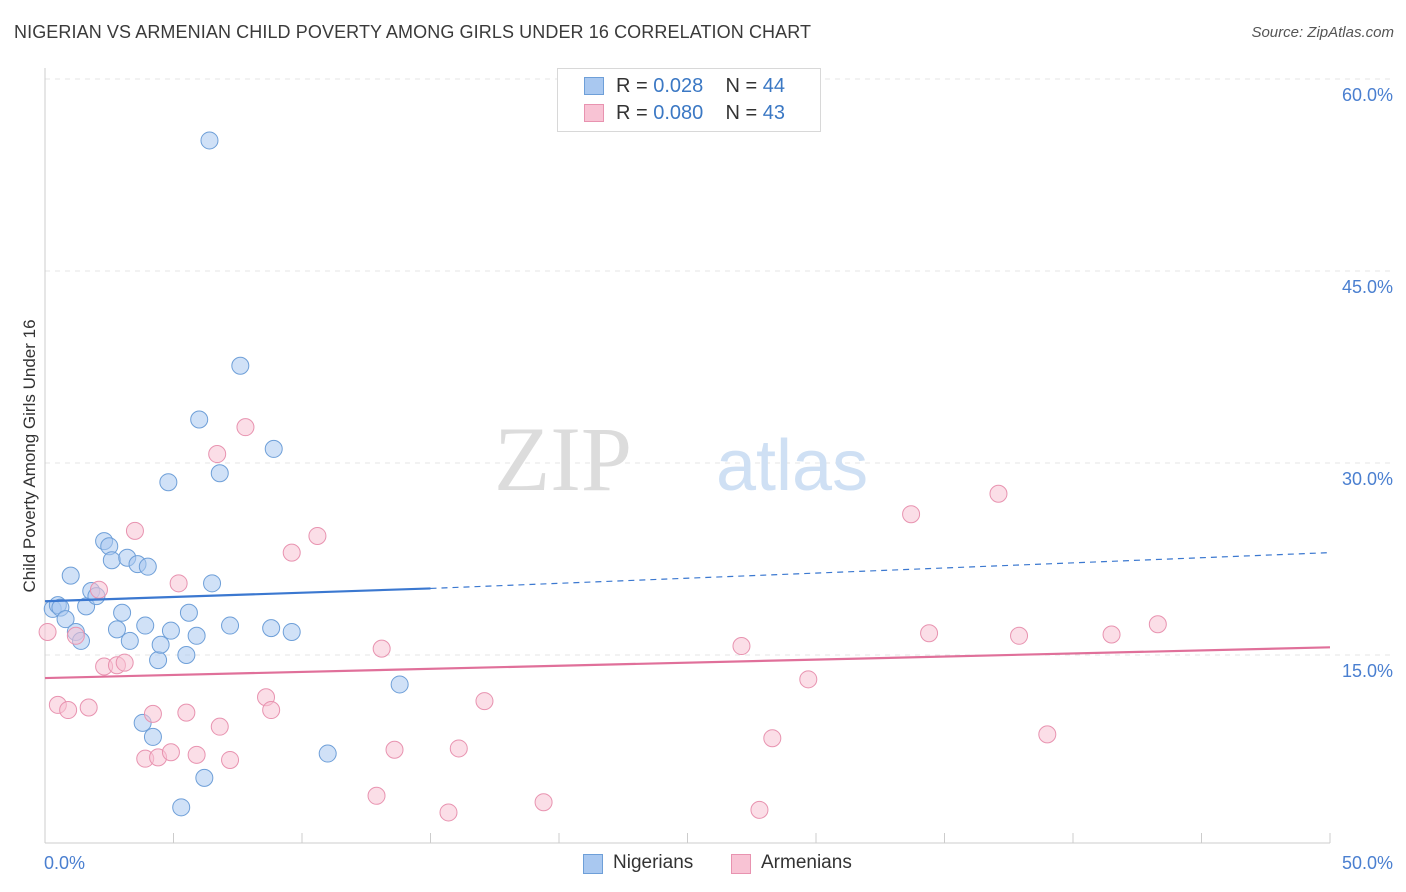 The image size is (1406, 892). Describe the element at coordinates (1367, 95) in the screenshot. I see `y-tick-label: 60.0%` at that location.